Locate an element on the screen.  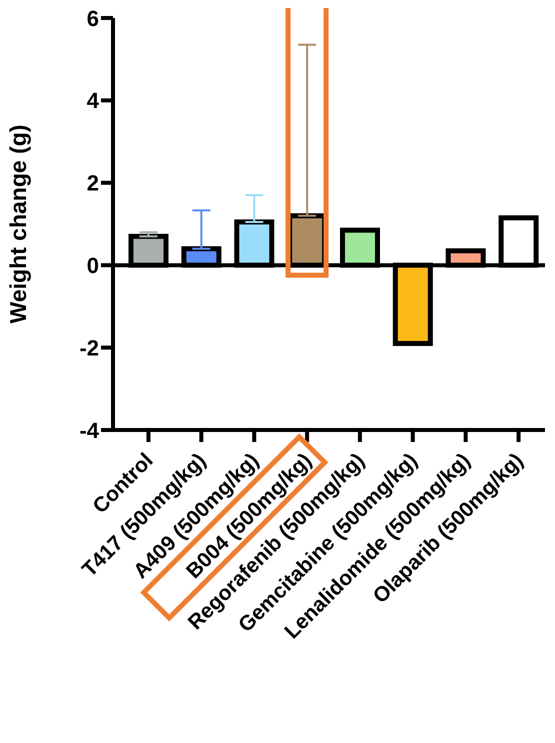
y-tick-label: 2 is located at coordinates (92, 183).